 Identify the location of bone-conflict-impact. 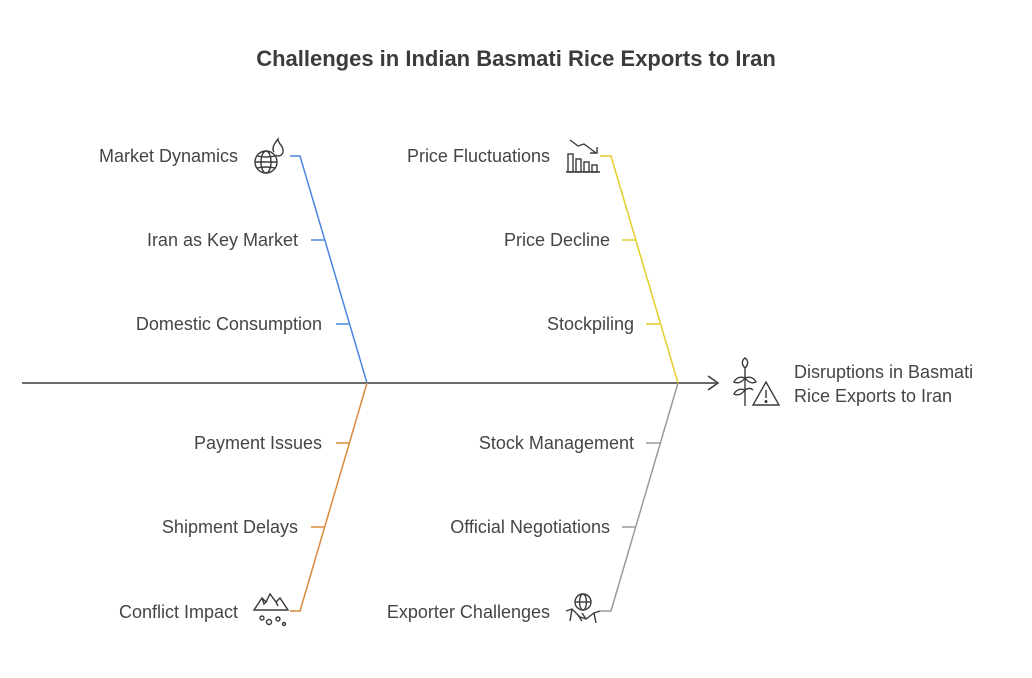
(329, 497).